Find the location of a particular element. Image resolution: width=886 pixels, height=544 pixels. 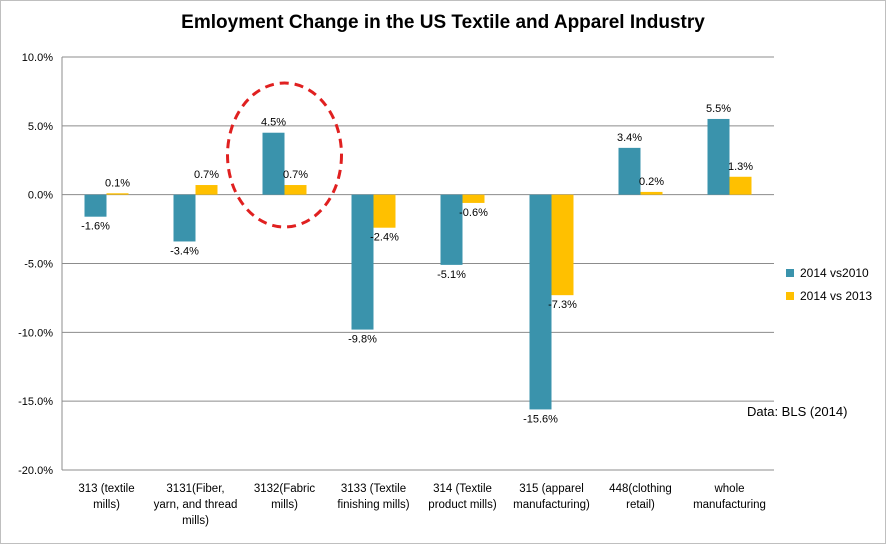

highlight-ellipse is located at coordinates (284, 155).